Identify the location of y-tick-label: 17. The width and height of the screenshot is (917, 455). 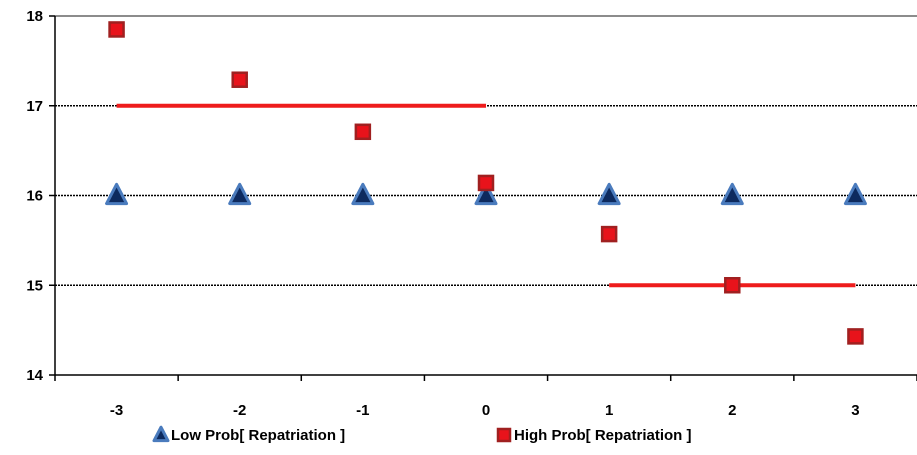
(34, 106).